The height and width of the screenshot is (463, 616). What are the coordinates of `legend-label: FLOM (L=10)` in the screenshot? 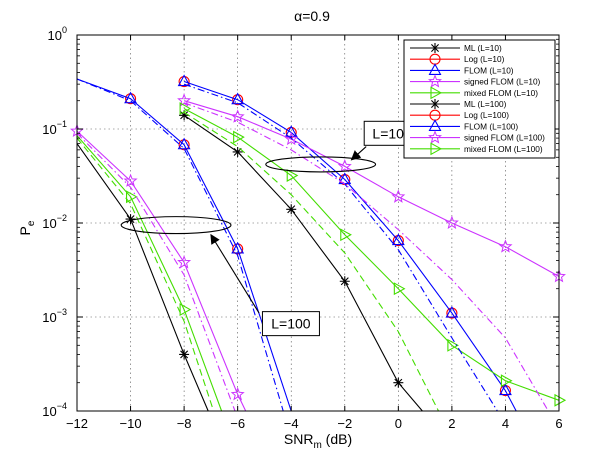 It's located at (489, 70).